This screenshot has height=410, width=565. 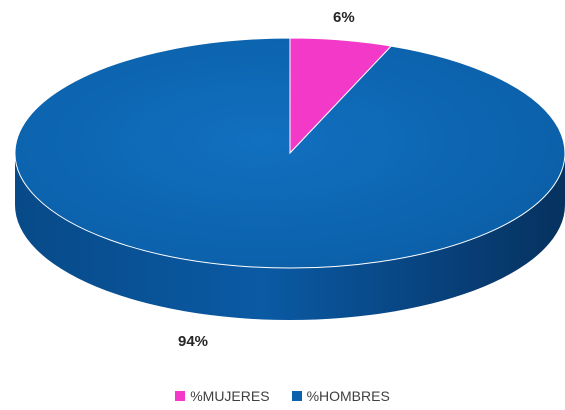 I want to click on legend-item-hombres: %HOMBRES, so click(x=340, y=396).